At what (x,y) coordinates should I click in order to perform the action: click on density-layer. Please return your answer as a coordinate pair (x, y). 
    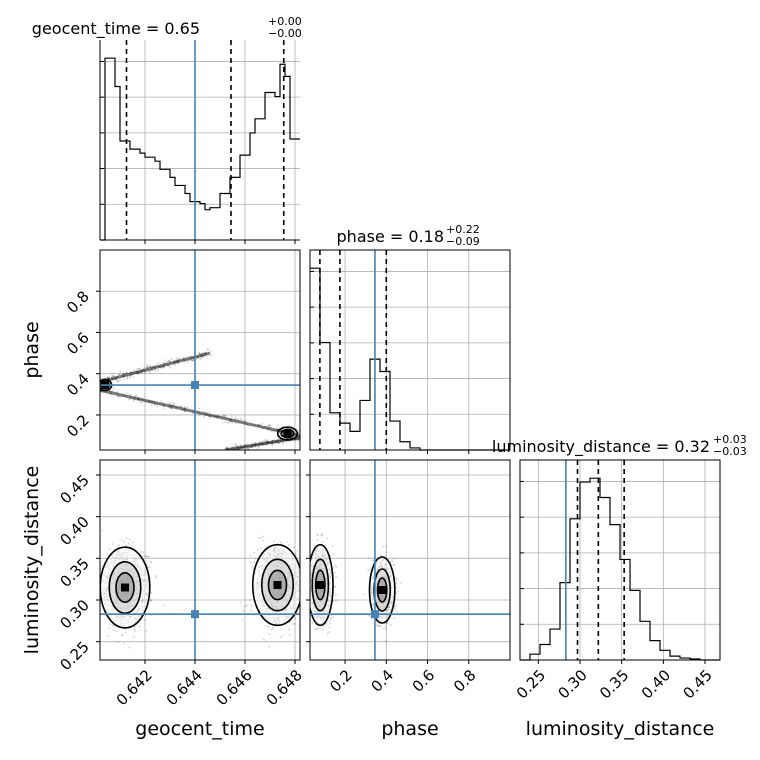
    Looking at the image, I should click on (200, 589).